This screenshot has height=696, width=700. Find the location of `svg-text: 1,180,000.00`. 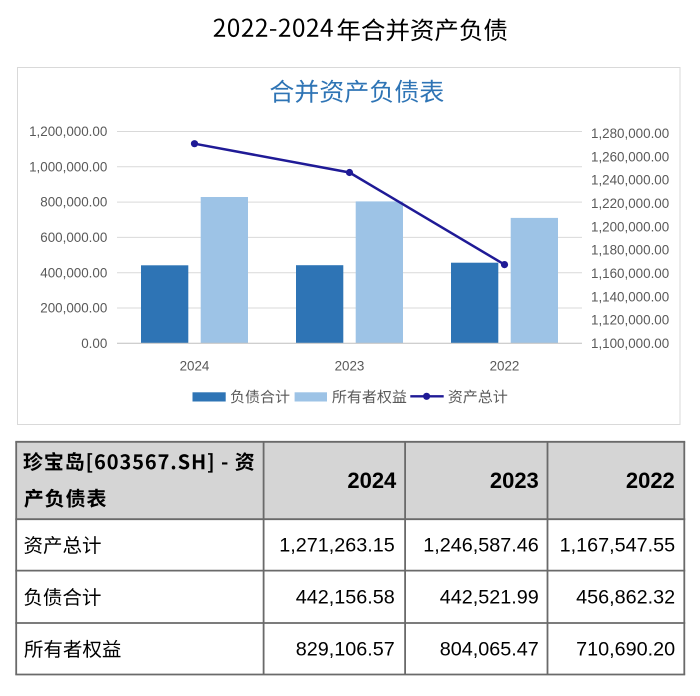

svg-text: 1,180,000.00 is located at coordinates (630, 250).